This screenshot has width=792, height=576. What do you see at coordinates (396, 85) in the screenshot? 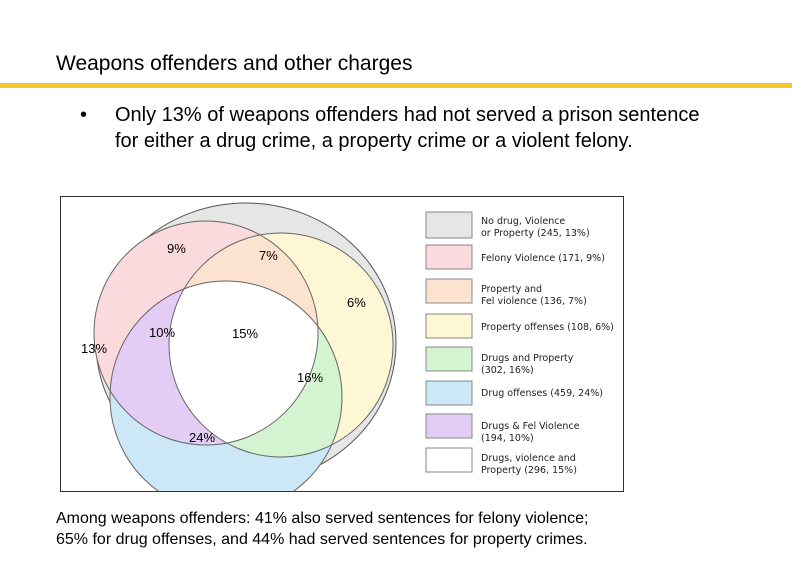
I see `title-underline` at bounding box center [396, 85].